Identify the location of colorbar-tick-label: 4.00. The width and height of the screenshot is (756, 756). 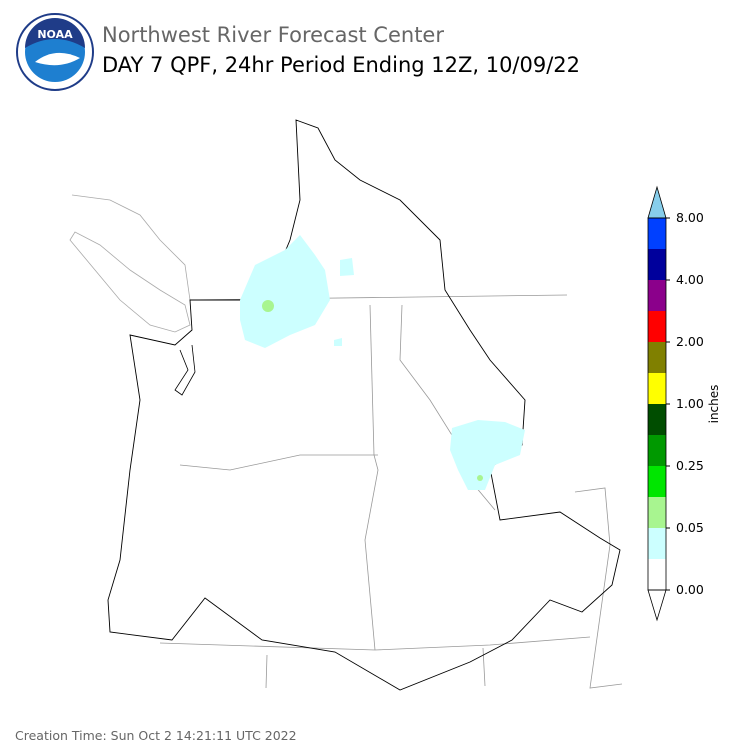
(690, 279).